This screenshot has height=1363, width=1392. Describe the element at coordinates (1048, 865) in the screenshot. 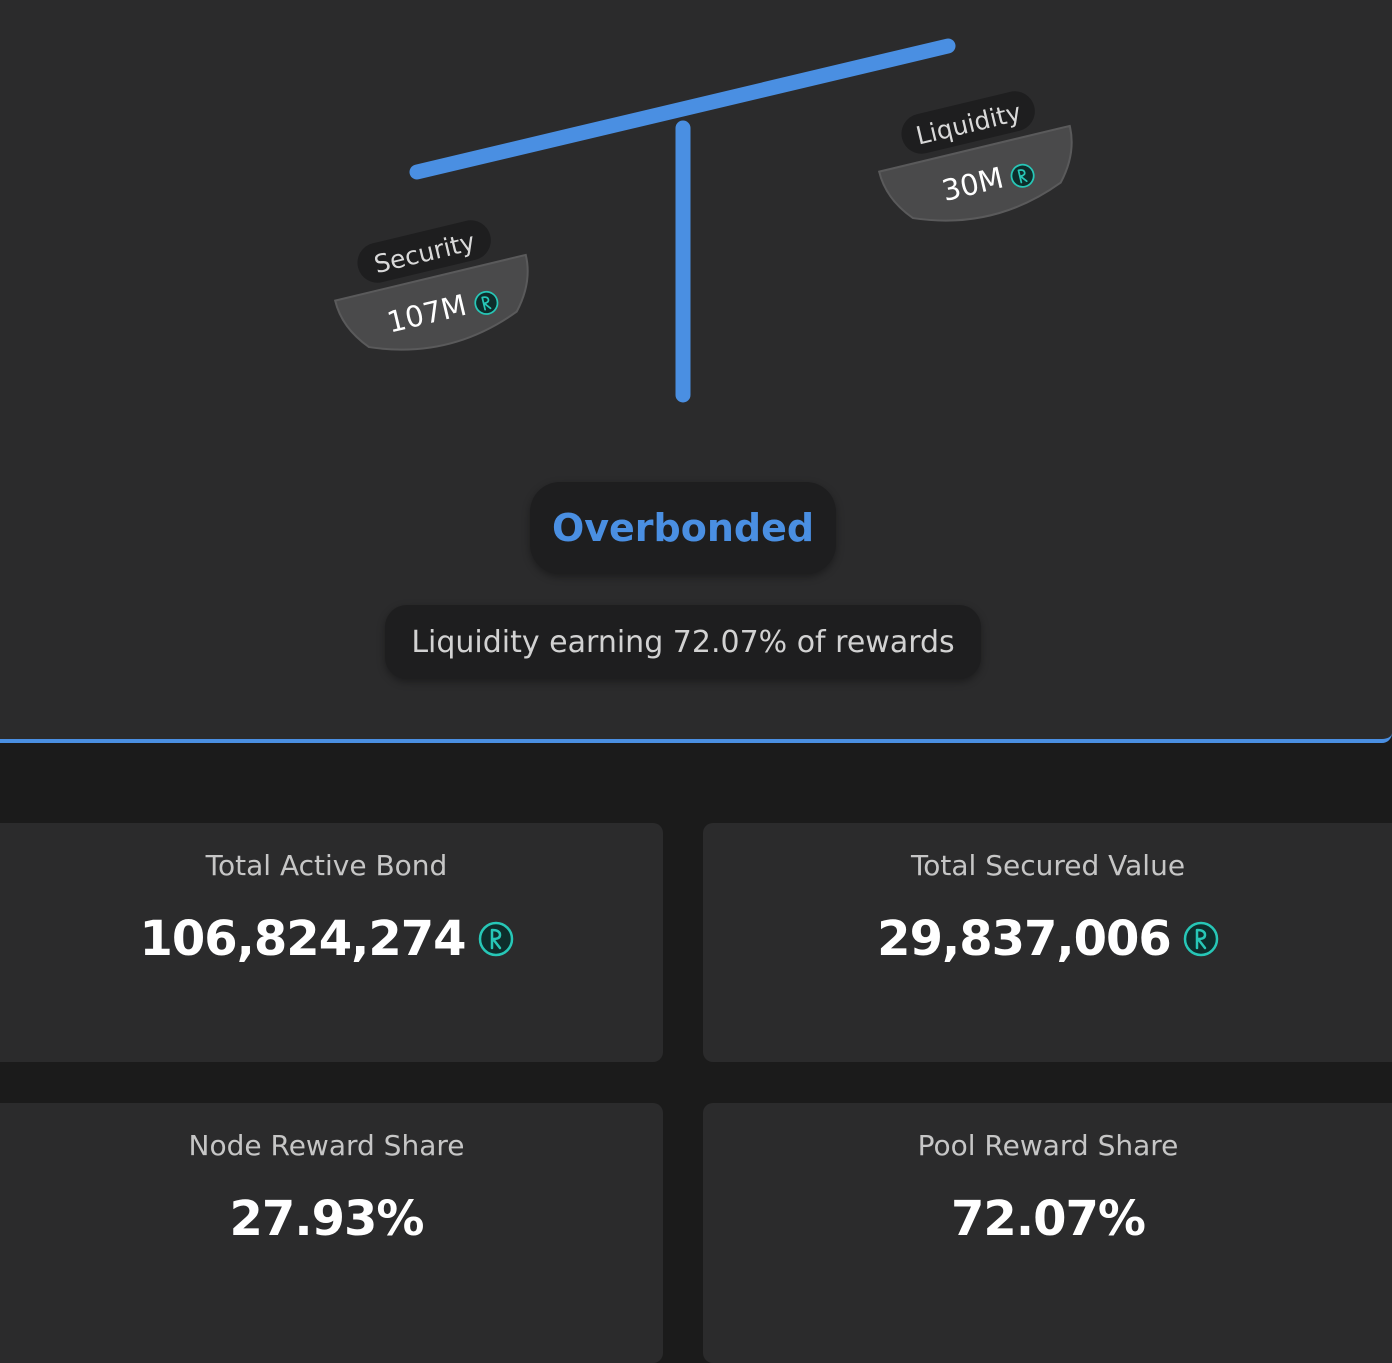

I see `card-title: Total Secured Value` at that location.